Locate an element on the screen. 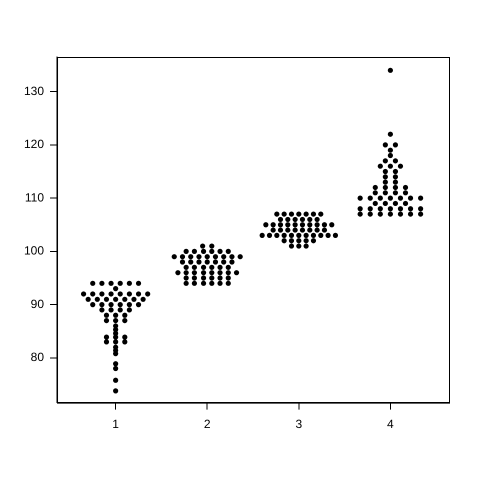 The height and width of the screenshot is (480, 480). y-tick-label: 130 is located at coordinates (34, 91).